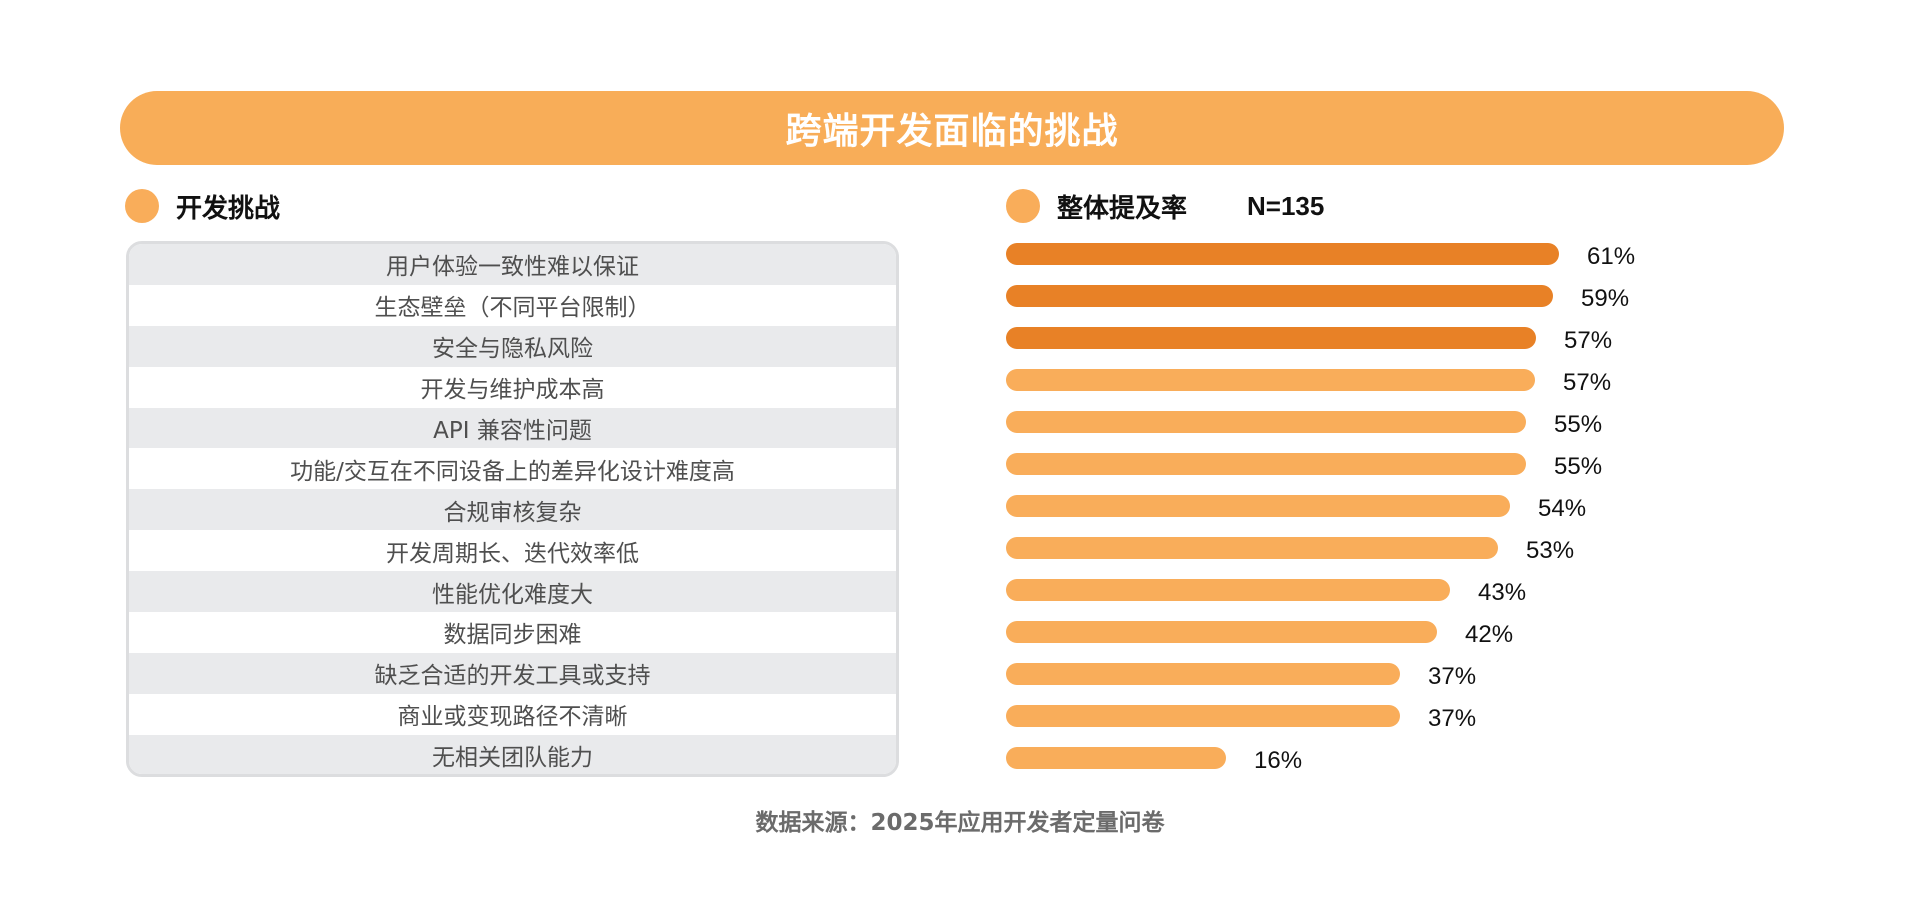 The width and height of the screenshot is (1920, 903). I want to click on challenge-row: 开发与维护成本高, so click(512, 387).